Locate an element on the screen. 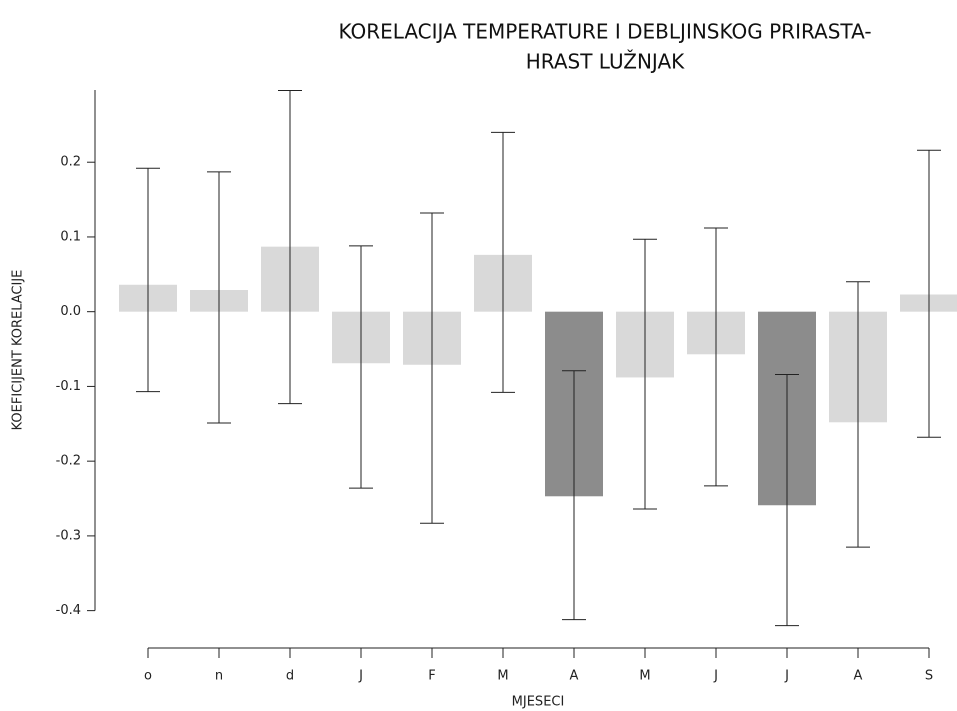 The image size is (957, 711). y-tick-label: -0.4 is located at coordinates (68, 610).